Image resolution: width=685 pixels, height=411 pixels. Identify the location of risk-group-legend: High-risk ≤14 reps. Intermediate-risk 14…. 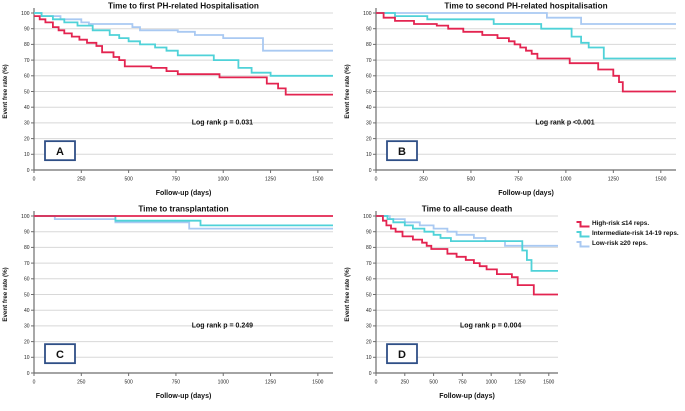
(630, 234).